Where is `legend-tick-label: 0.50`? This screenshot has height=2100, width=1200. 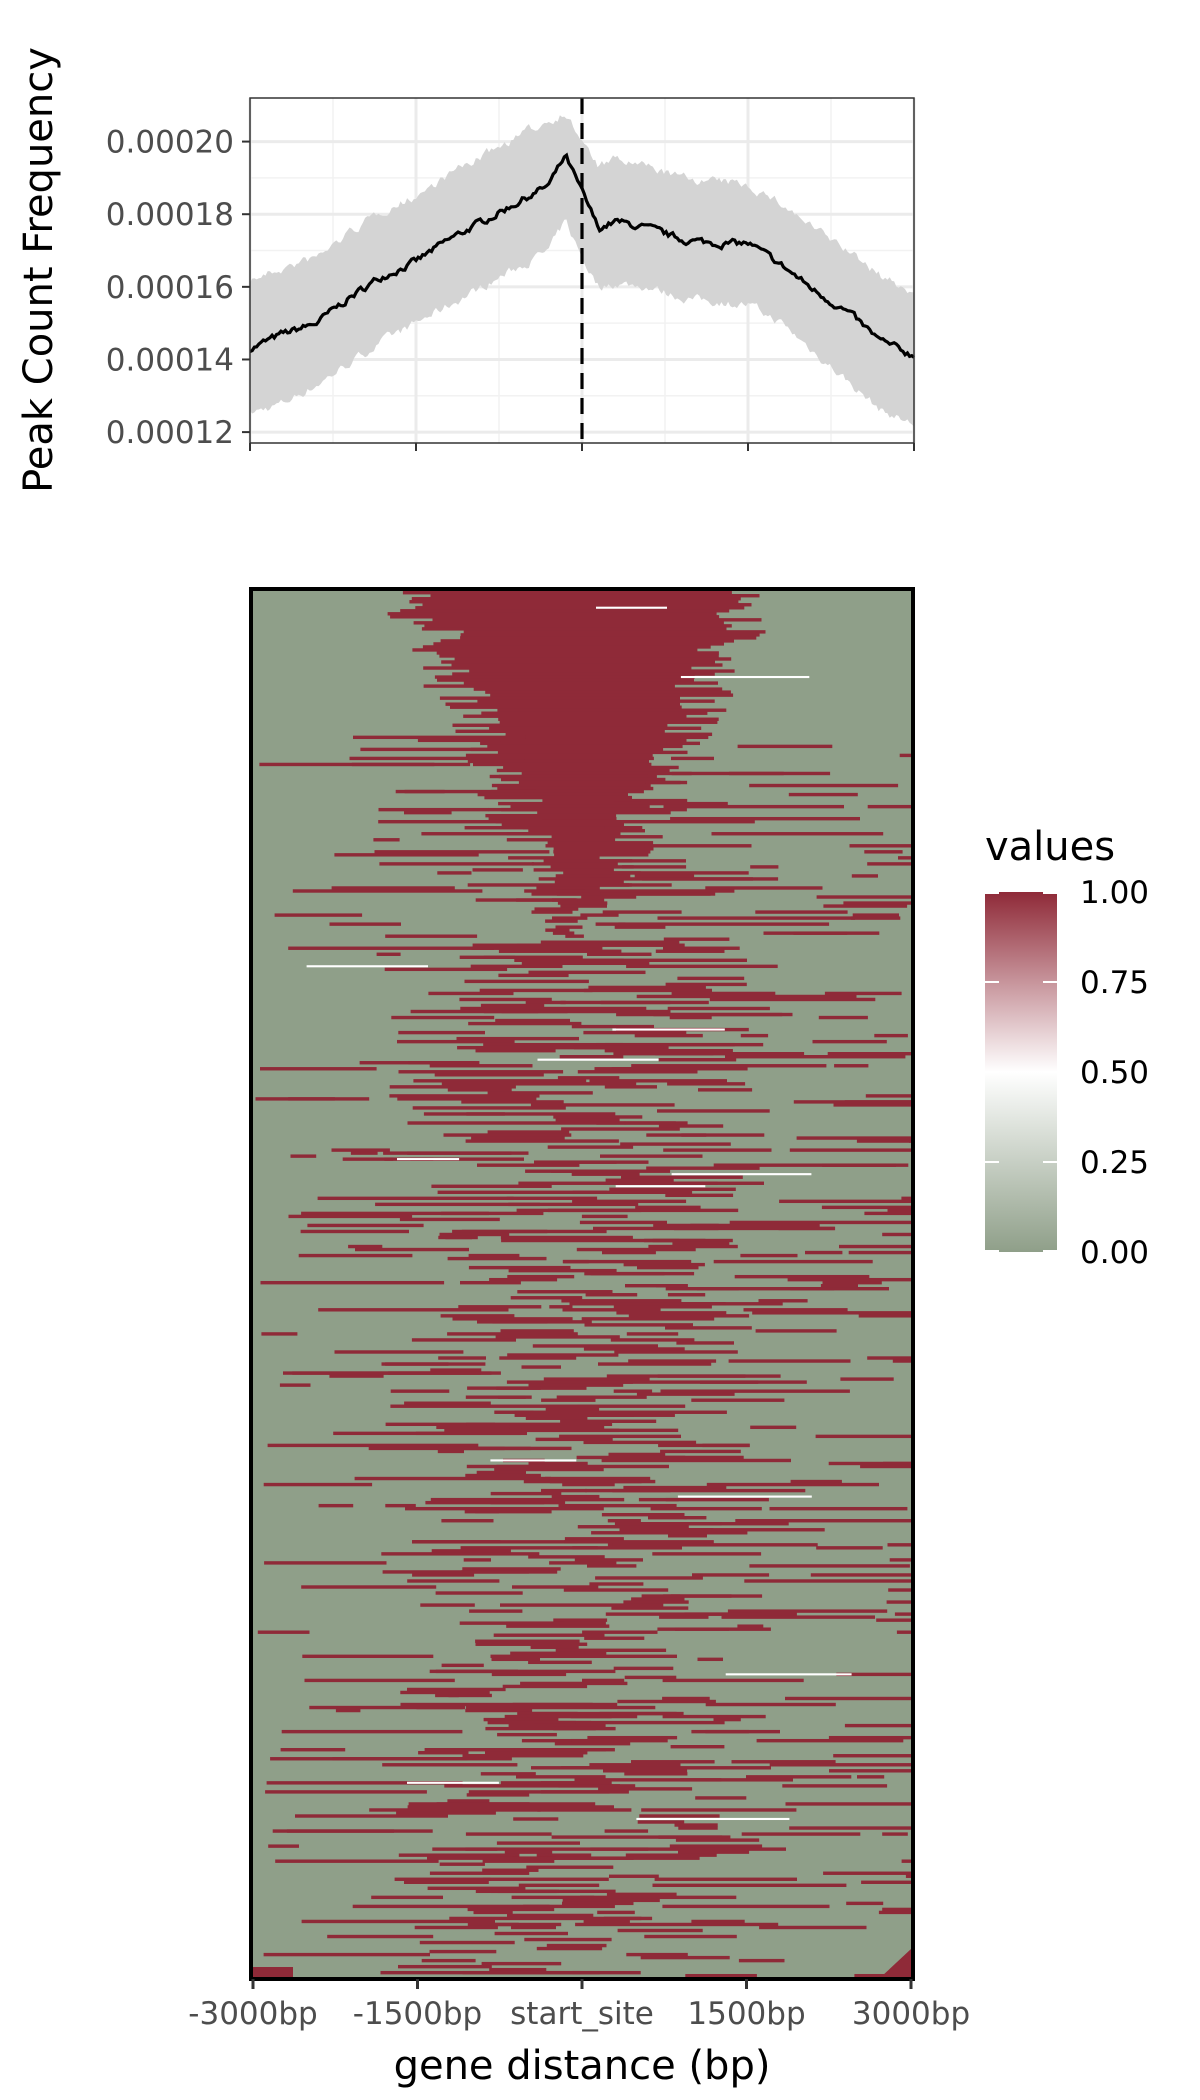 legend-tick-label: 0.50 is located at coordinates (1114, 1073).